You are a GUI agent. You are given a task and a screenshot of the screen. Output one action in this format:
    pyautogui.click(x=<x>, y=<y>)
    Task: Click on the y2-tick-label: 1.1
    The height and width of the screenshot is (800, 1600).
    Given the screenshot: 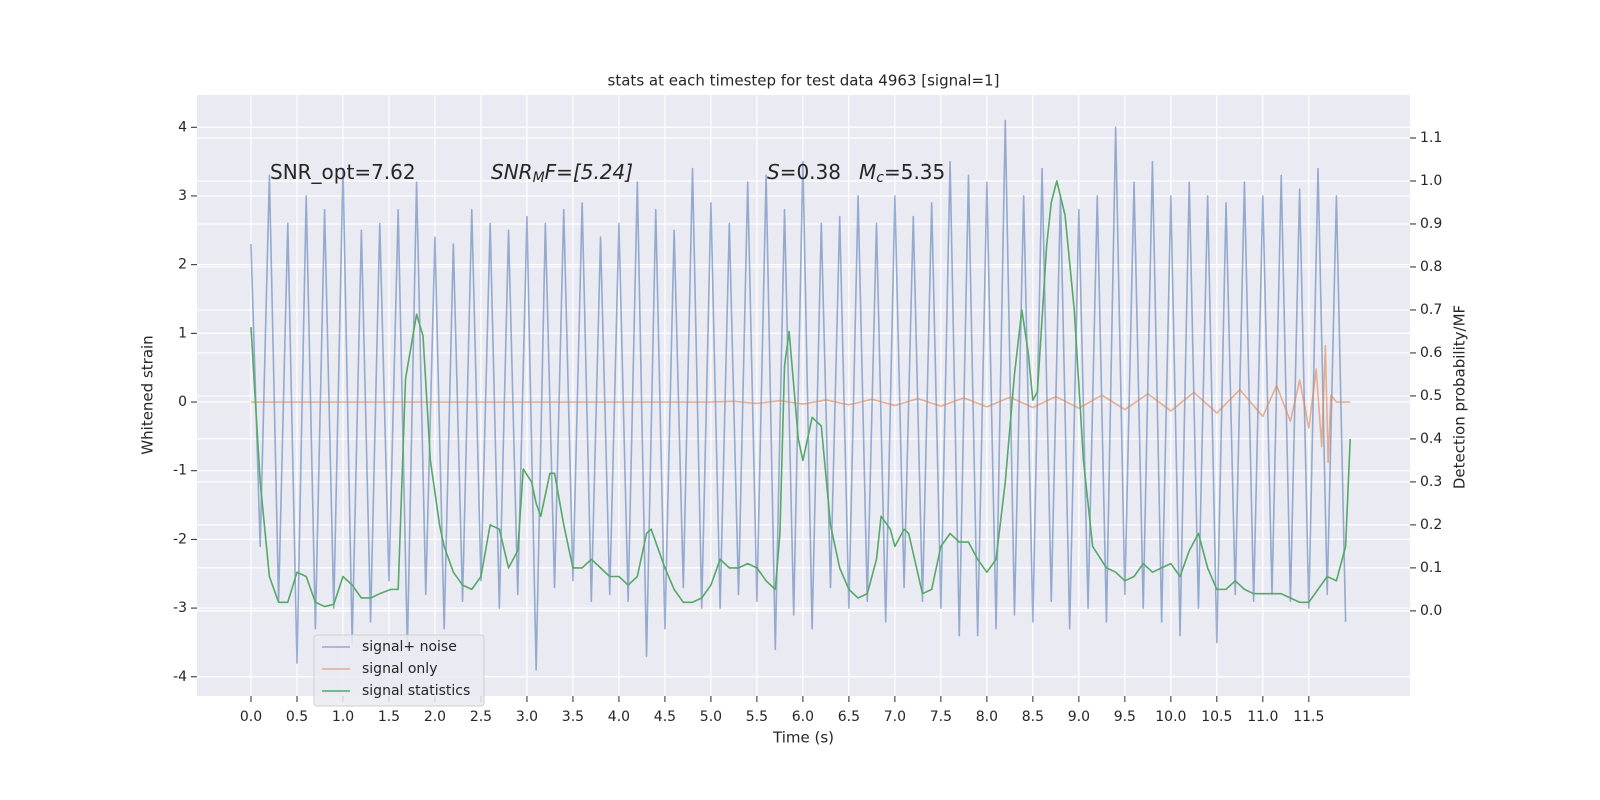 What is the action you would take?
    pyautogui.click(x=1431, y=138)
    